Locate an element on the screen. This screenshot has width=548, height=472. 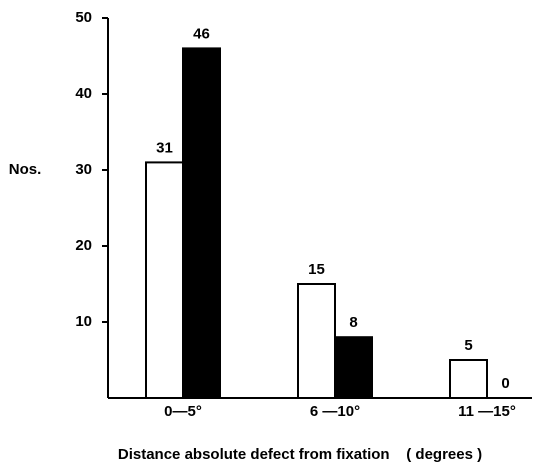
y-tick-label: 20 is located at coordinates (83, 245).